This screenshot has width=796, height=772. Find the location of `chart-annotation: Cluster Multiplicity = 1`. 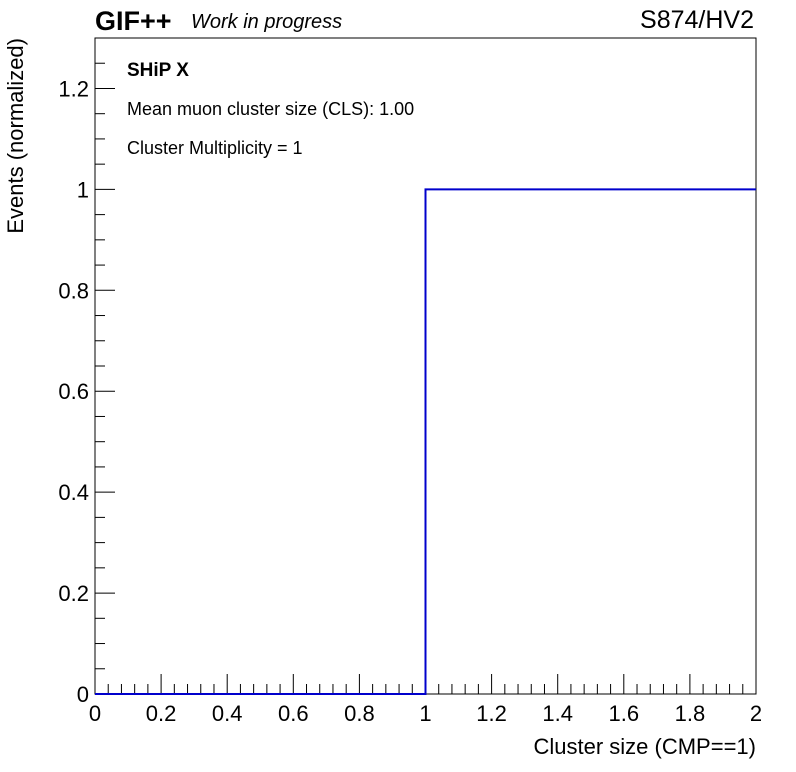

chart-annotation: Cluster Multiplicity = 1 is located at coordinates (215, 148).